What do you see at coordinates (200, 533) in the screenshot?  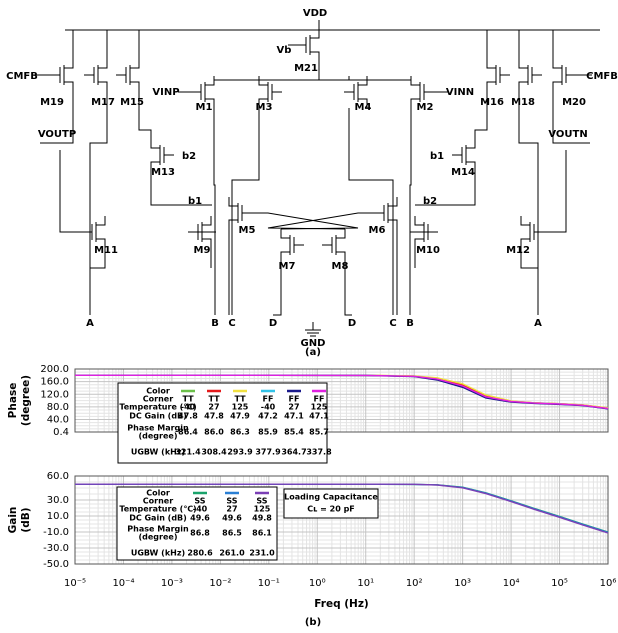 I see `table-cell: 86.8` at bounding box center [200, 533].